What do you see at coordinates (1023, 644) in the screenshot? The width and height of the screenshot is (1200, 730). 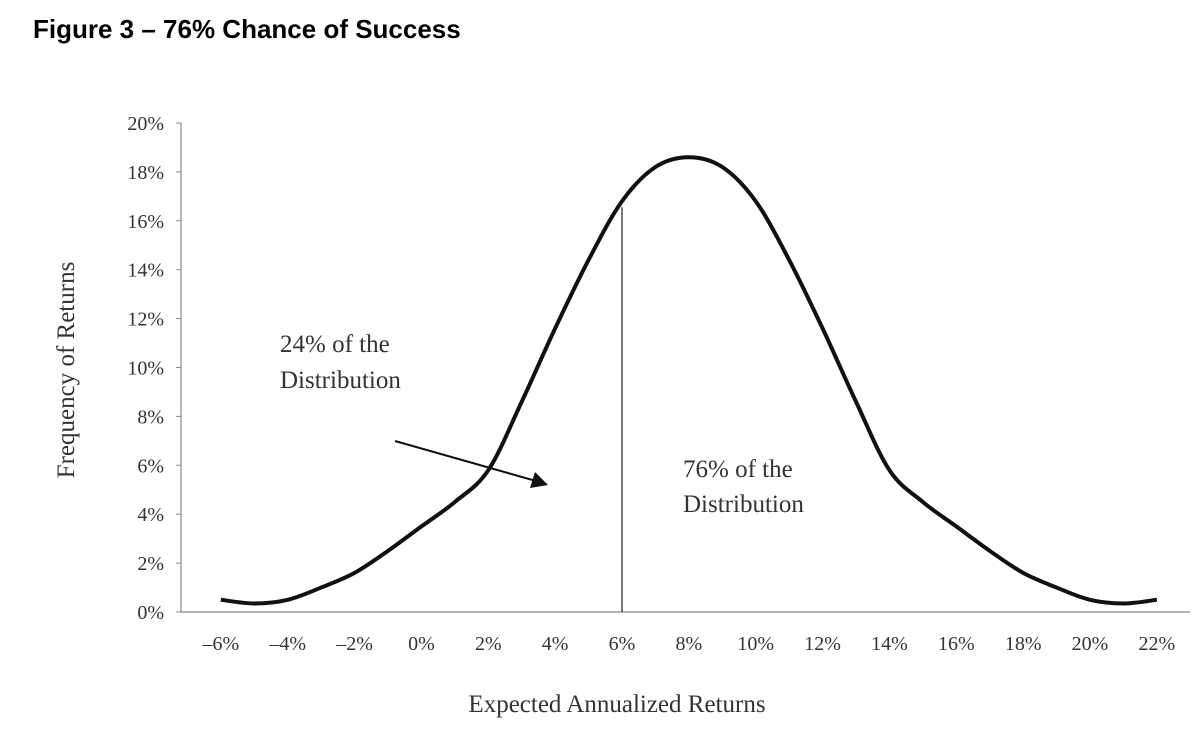 I see `x-tick-label: 18%` at bounding box center [1023, 644].